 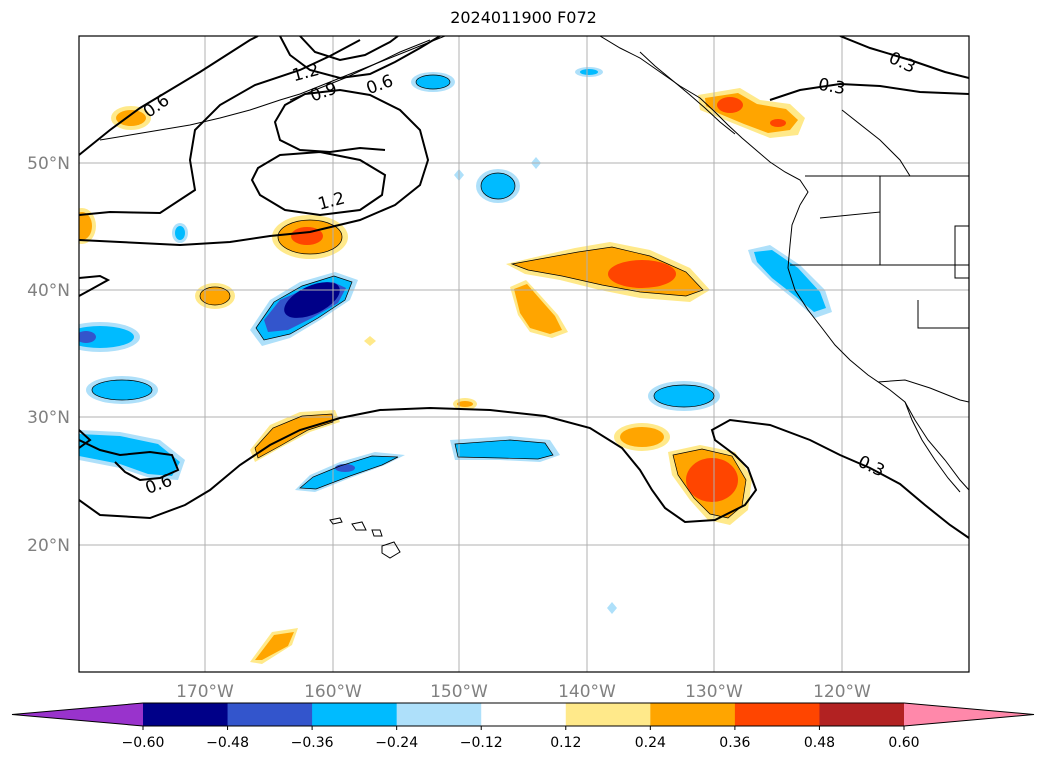 What do you see at coordinates (333, 692) in the screenshot?
I see `lon-label: 160°W` at bounding box center [333, 692].